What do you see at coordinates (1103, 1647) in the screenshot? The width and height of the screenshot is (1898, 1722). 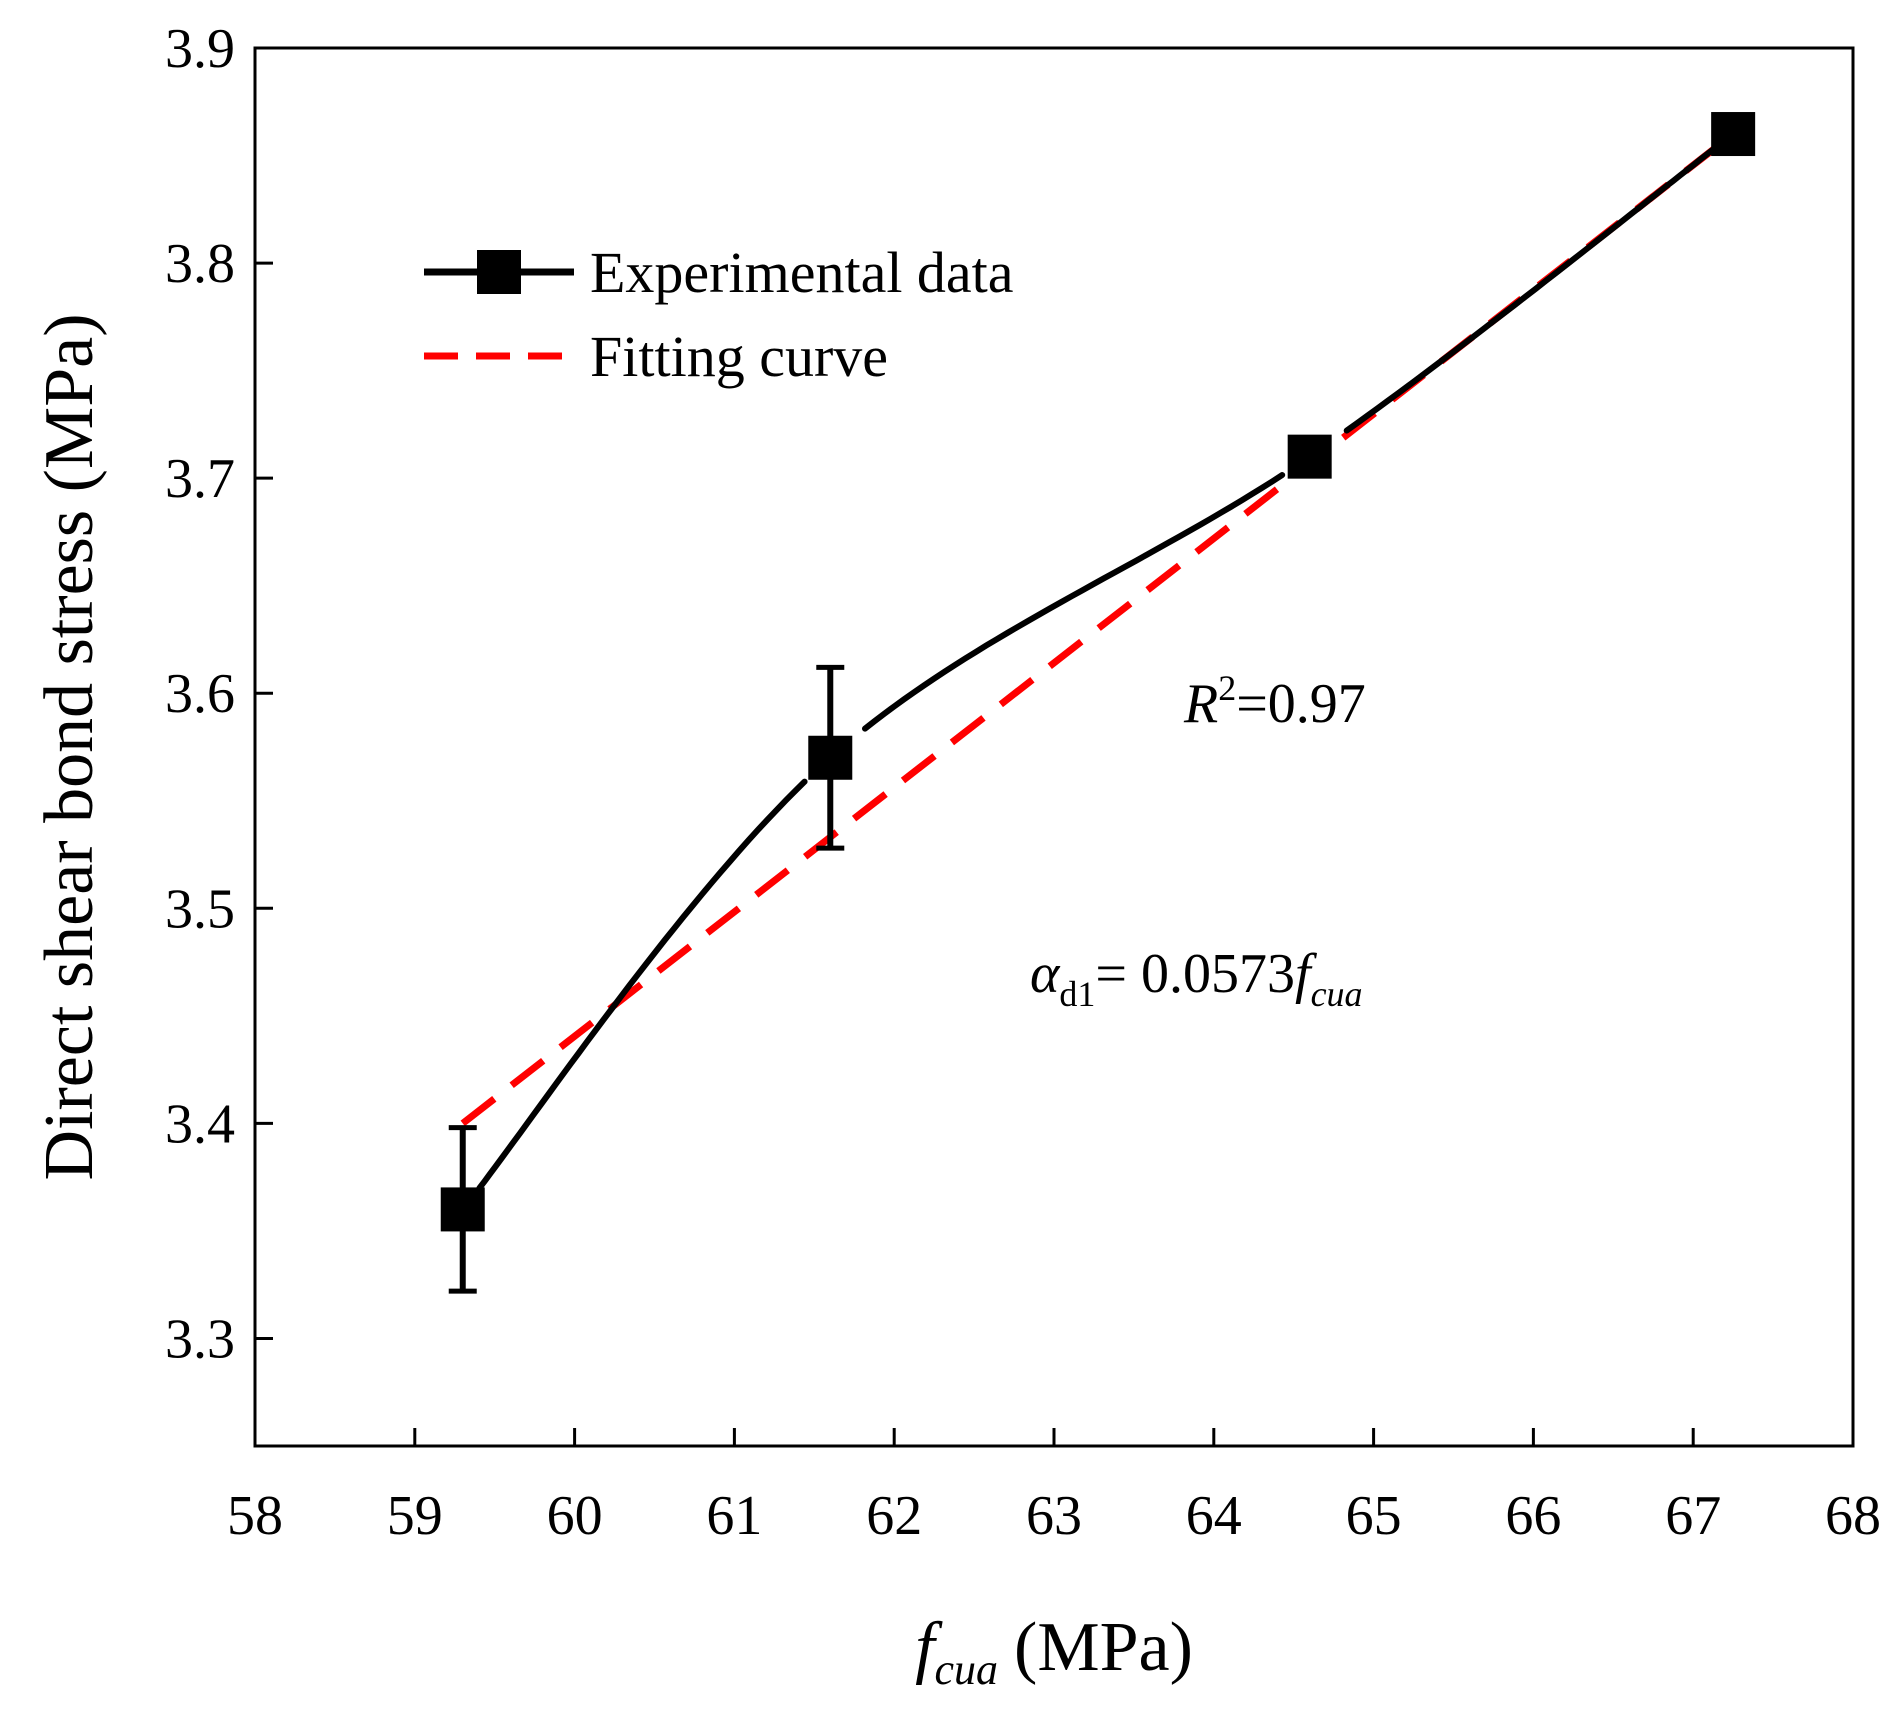 I see `x-axis-title-unit: (MPa)` at bounding box center [1103, 1647].